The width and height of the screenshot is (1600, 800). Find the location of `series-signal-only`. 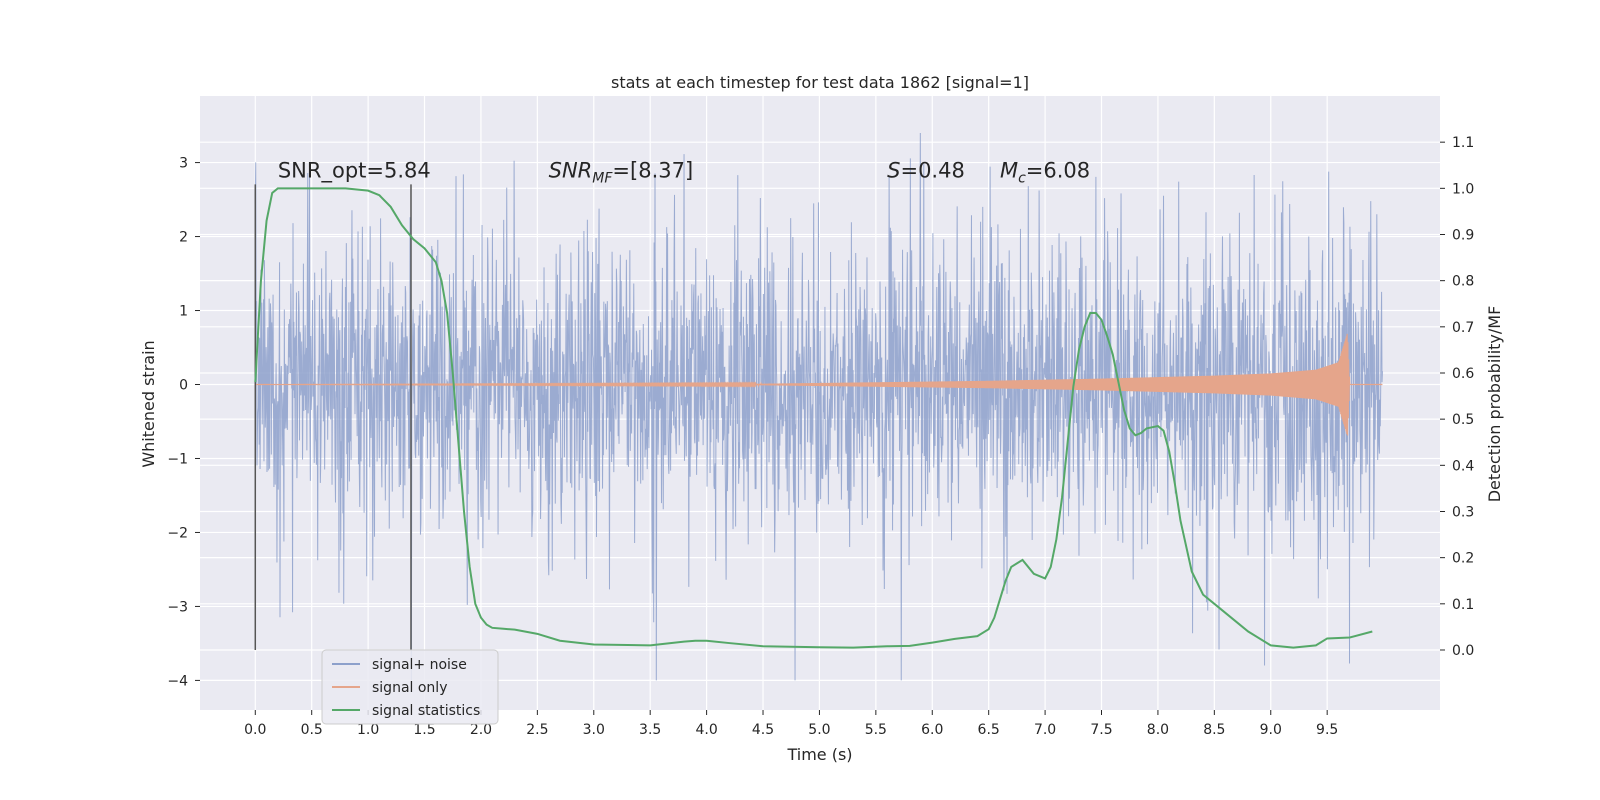

series-signal-only is located at coordinates (819, 384).